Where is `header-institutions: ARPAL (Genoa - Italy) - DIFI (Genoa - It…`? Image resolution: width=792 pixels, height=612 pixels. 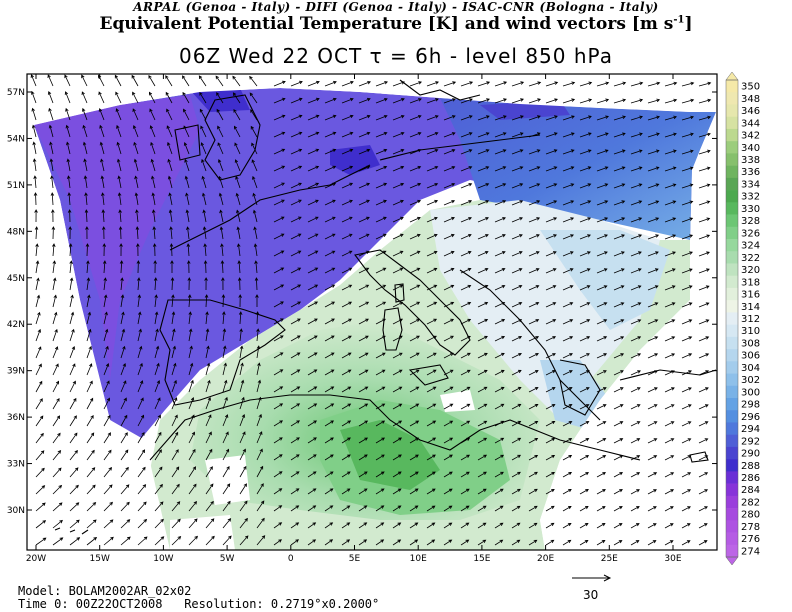
header-institutions: ARPAL (Genoa - Italy) - DIFI (Genoa - It… is located at coordinates (396, 7).